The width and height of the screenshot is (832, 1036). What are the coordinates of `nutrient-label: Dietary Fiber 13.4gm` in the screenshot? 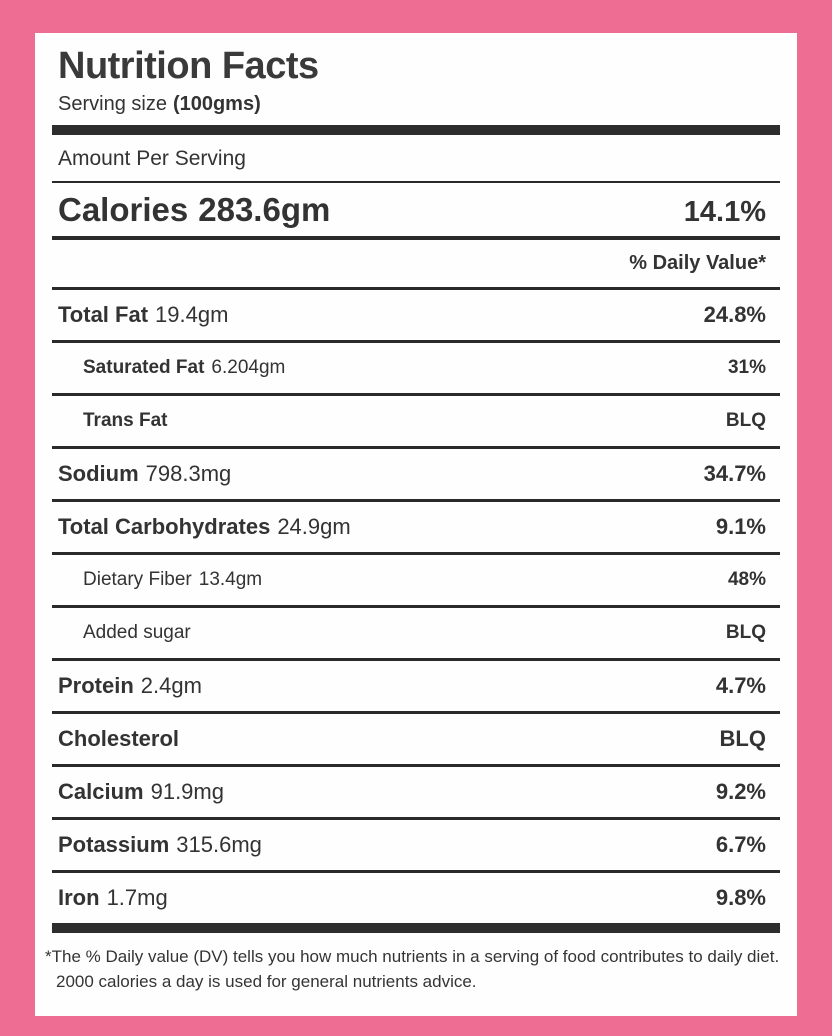 It's located at (172, 579).